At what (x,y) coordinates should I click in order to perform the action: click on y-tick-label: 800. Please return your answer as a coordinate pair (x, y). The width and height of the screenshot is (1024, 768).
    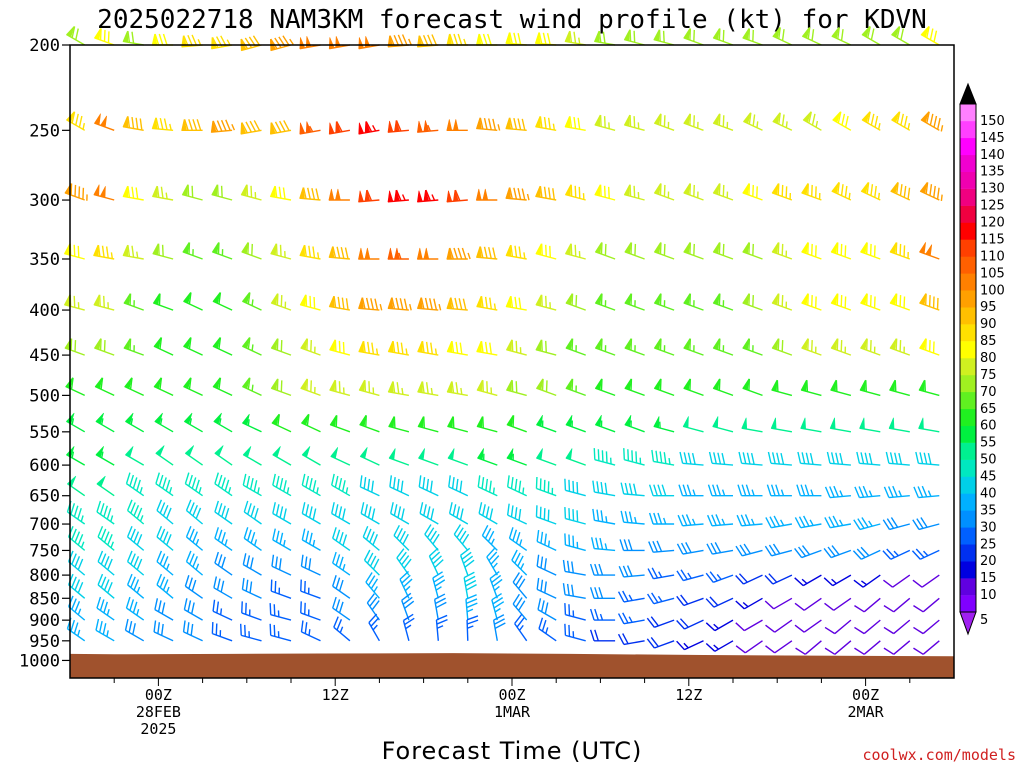
    Looking at the image, I should click on (44, 576).